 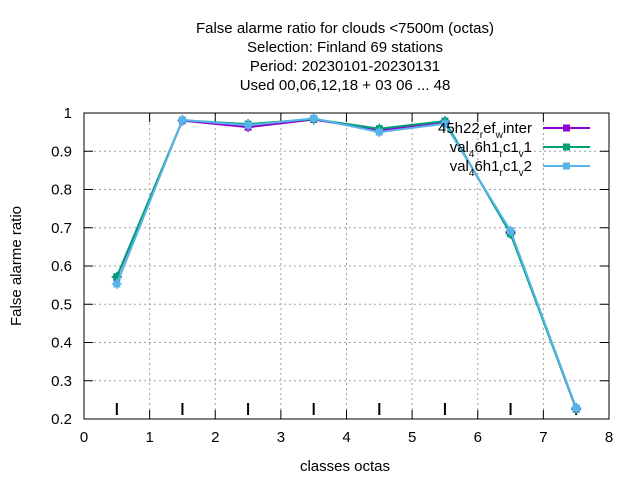 I want to click on x-tick-labels: 0 1 2 3 4 5 6 7 8, so click(x=346, y=437).